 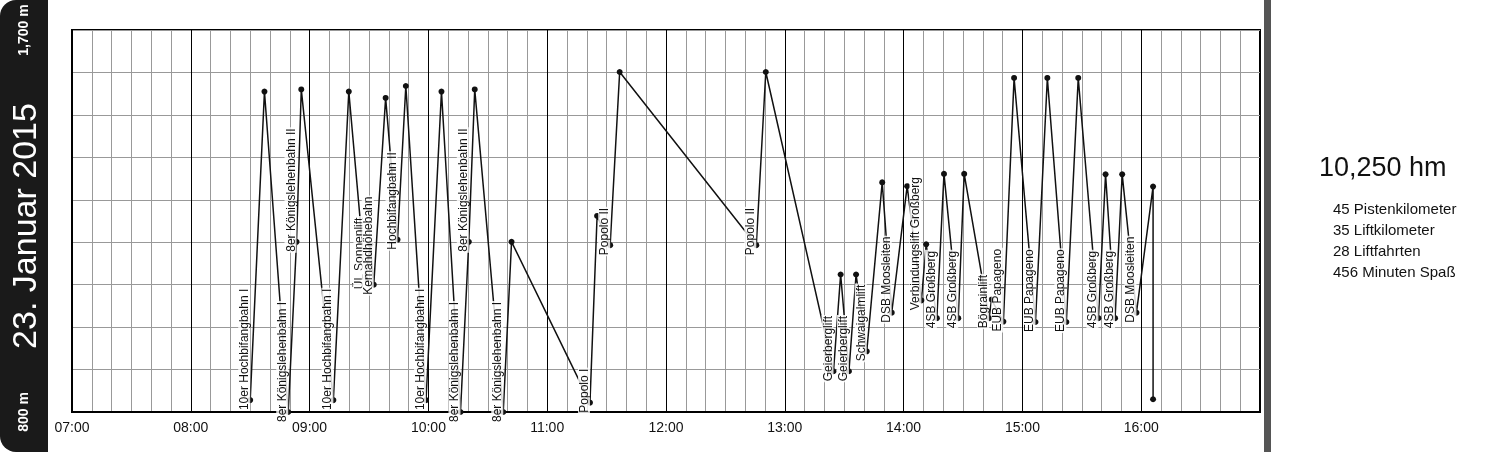 I want to click on x-tick-label: 12:00, so click(x=666, y=427).